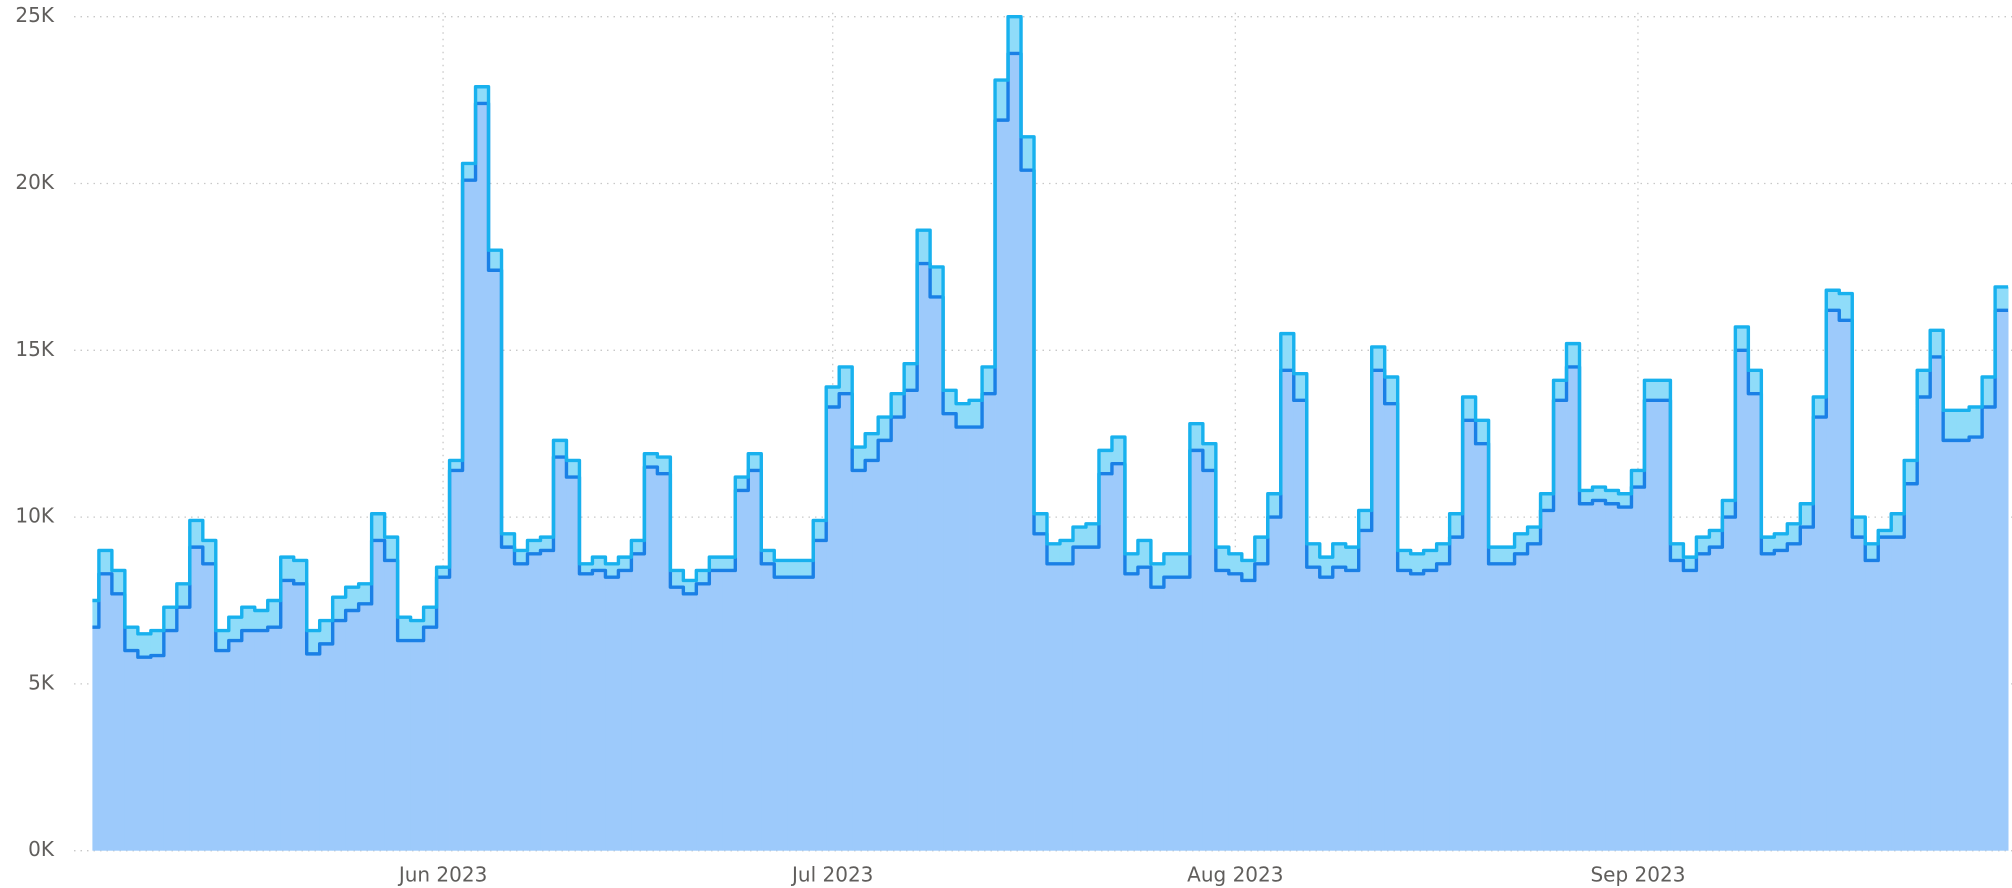  Describe the element at coordinates (1235, 875) in the screenshot. I see `x-tick-label: Aug 2023` at that location.